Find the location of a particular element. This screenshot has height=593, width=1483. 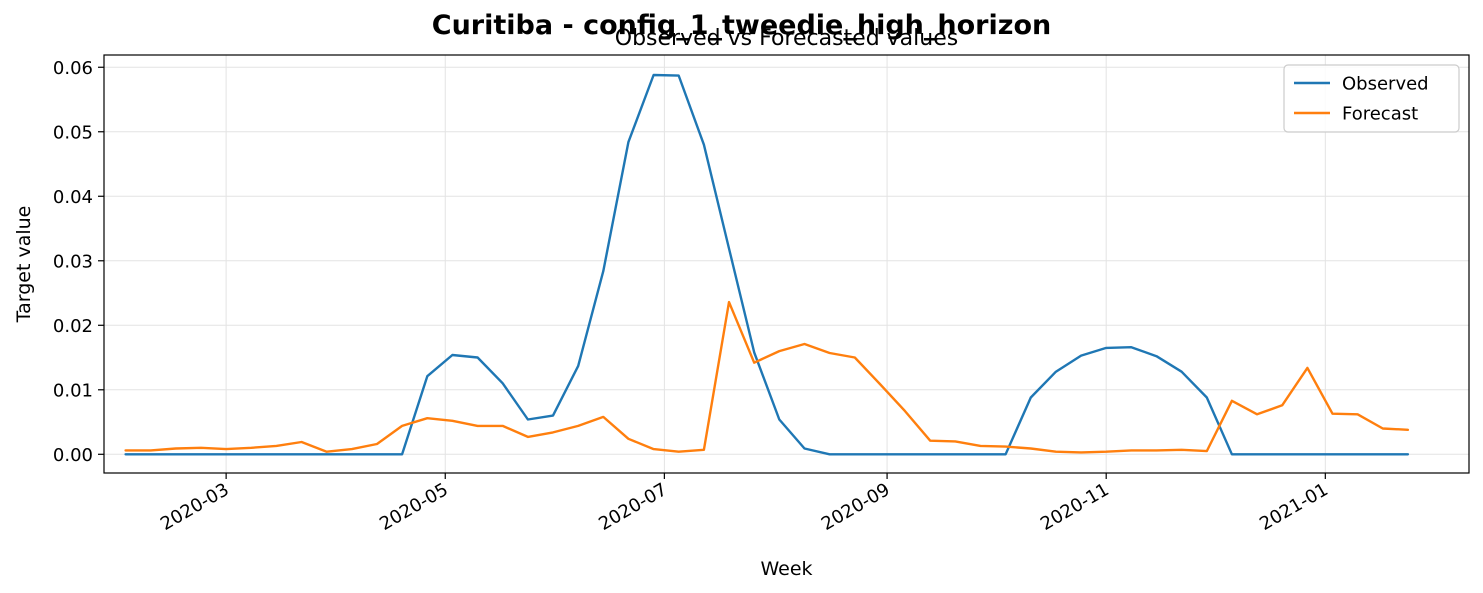

y-tick-label: 0.02 is located at coordinates (73, 326).